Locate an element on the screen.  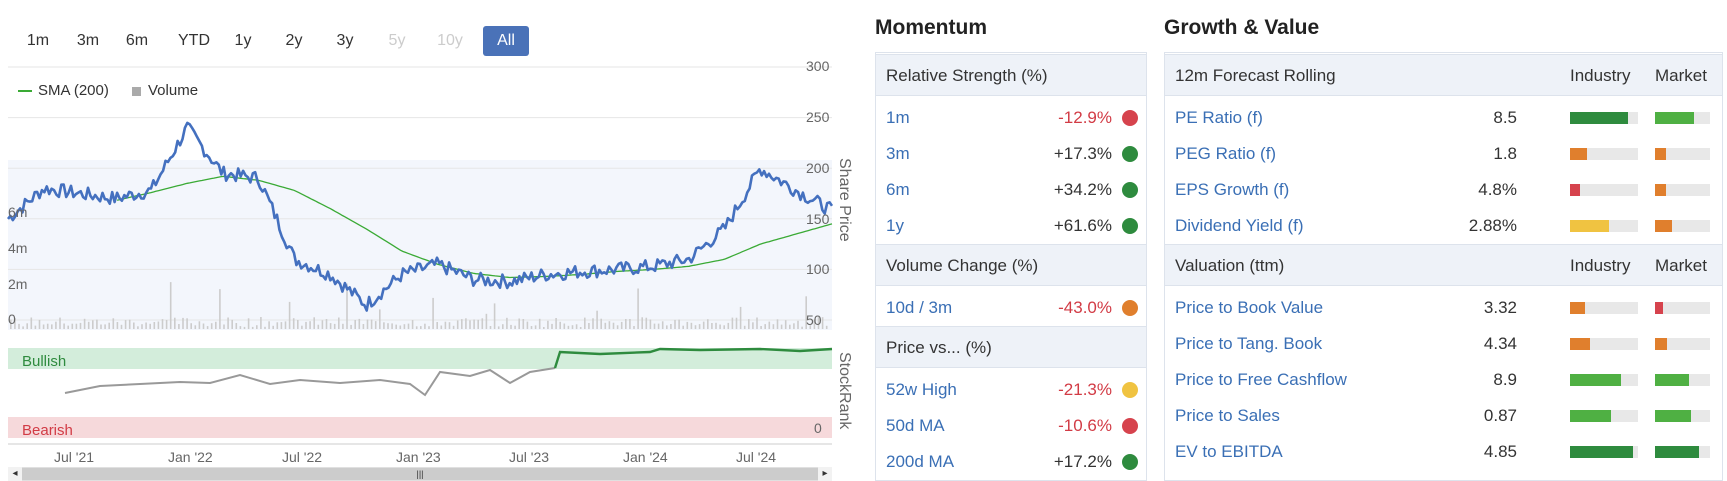
metric-link: Price to Free Cashflow is located at coordinates (1261, 379).